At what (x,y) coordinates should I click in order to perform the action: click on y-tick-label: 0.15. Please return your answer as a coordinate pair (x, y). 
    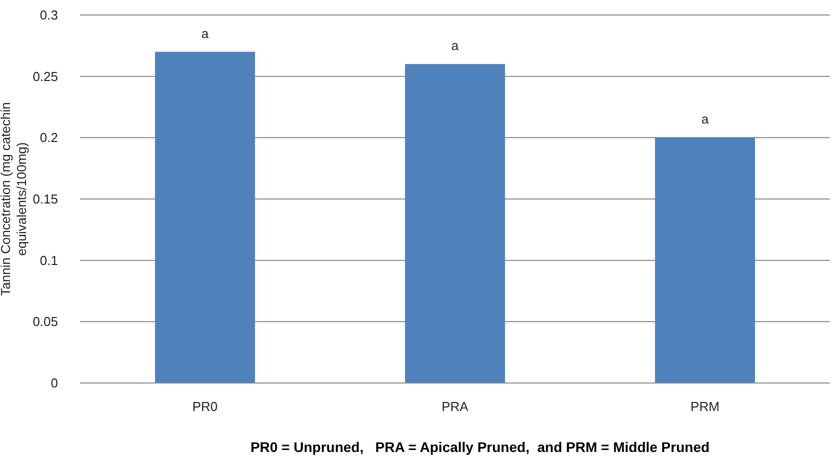
    Looking at the image, I should click on (45, 199).